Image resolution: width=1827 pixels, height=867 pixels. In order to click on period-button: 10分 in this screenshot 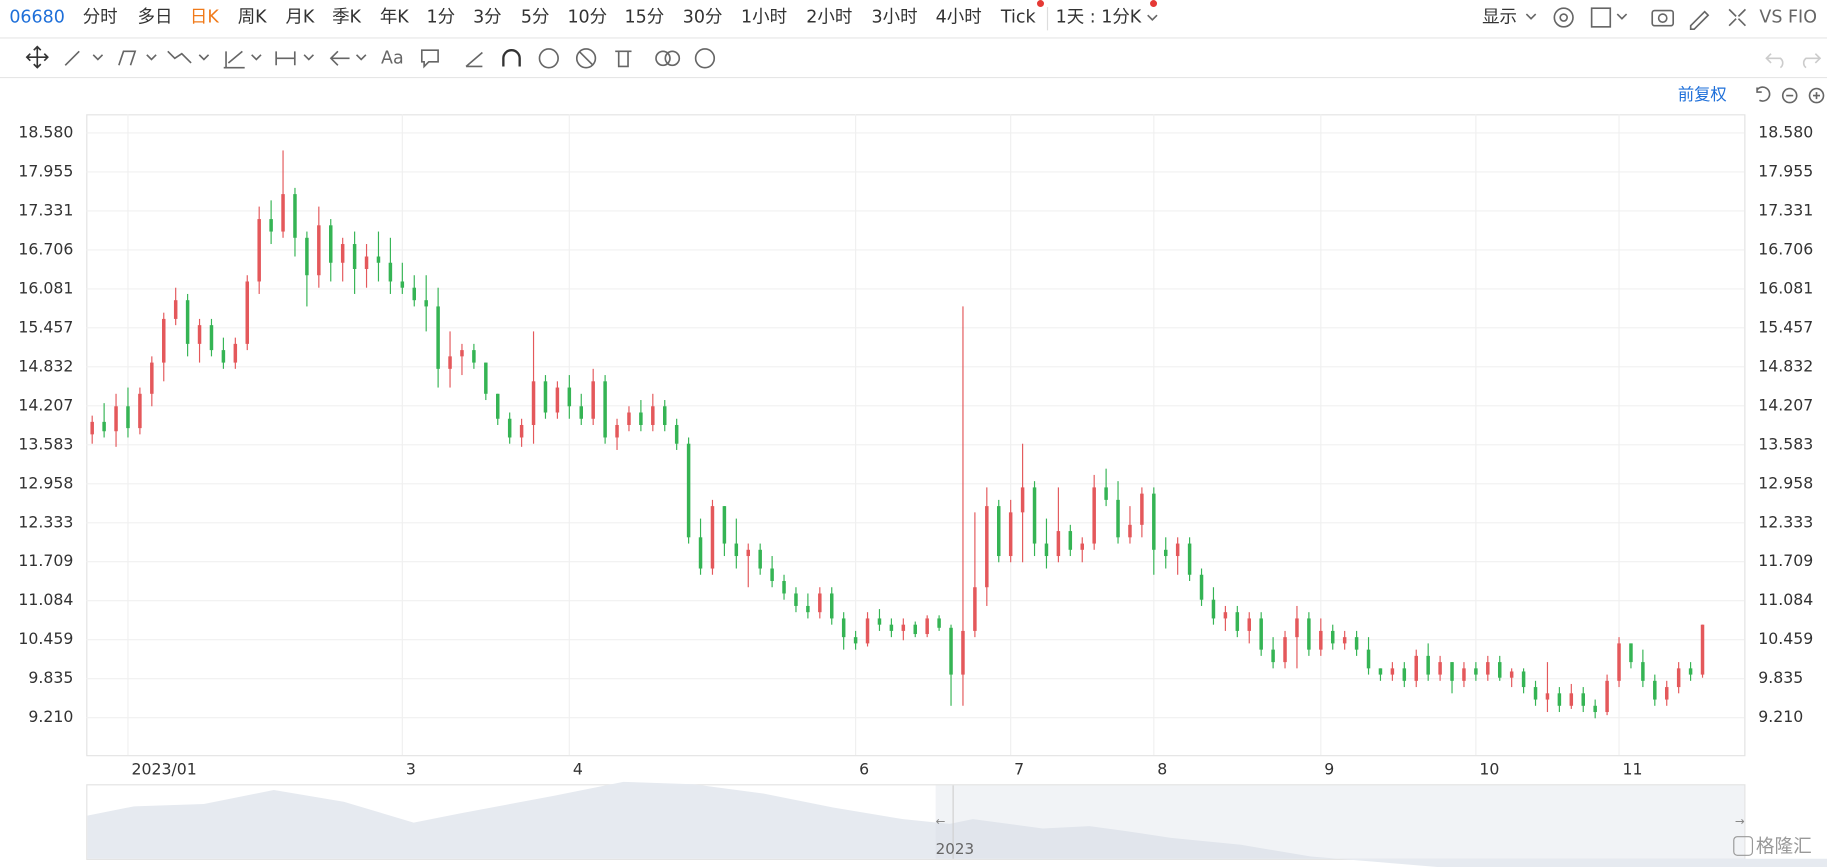, I will do `click(587, 18)`.